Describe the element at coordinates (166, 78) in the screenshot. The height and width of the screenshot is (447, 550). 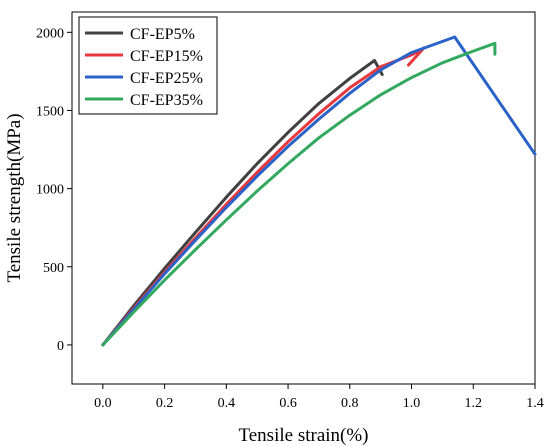
I see `legend-label-2: CF-EP25%` at that location.